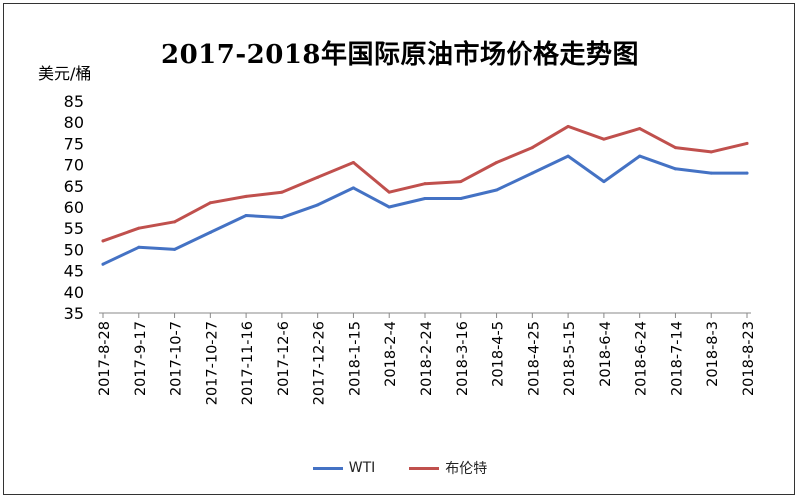  Describe the element at coordinates (355, 358) in the screenshot. I see `x-tick-label-7: 2018-1-15` at that location.